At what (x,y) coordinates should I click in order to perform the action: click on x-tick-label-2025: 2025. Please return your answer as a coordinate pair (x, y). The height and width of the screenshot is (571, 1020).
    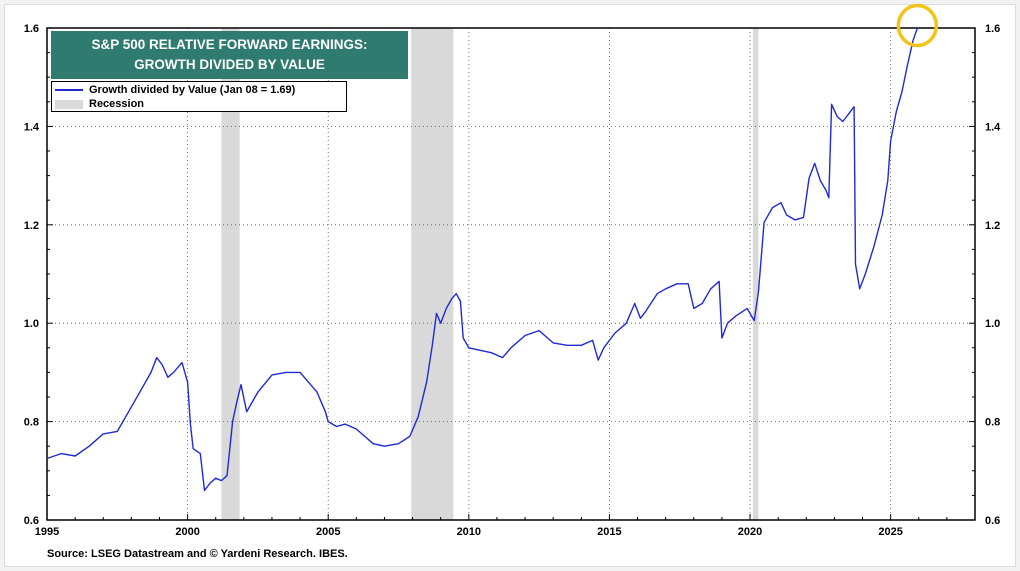
    Looking at the image, I should click on (890, 532).